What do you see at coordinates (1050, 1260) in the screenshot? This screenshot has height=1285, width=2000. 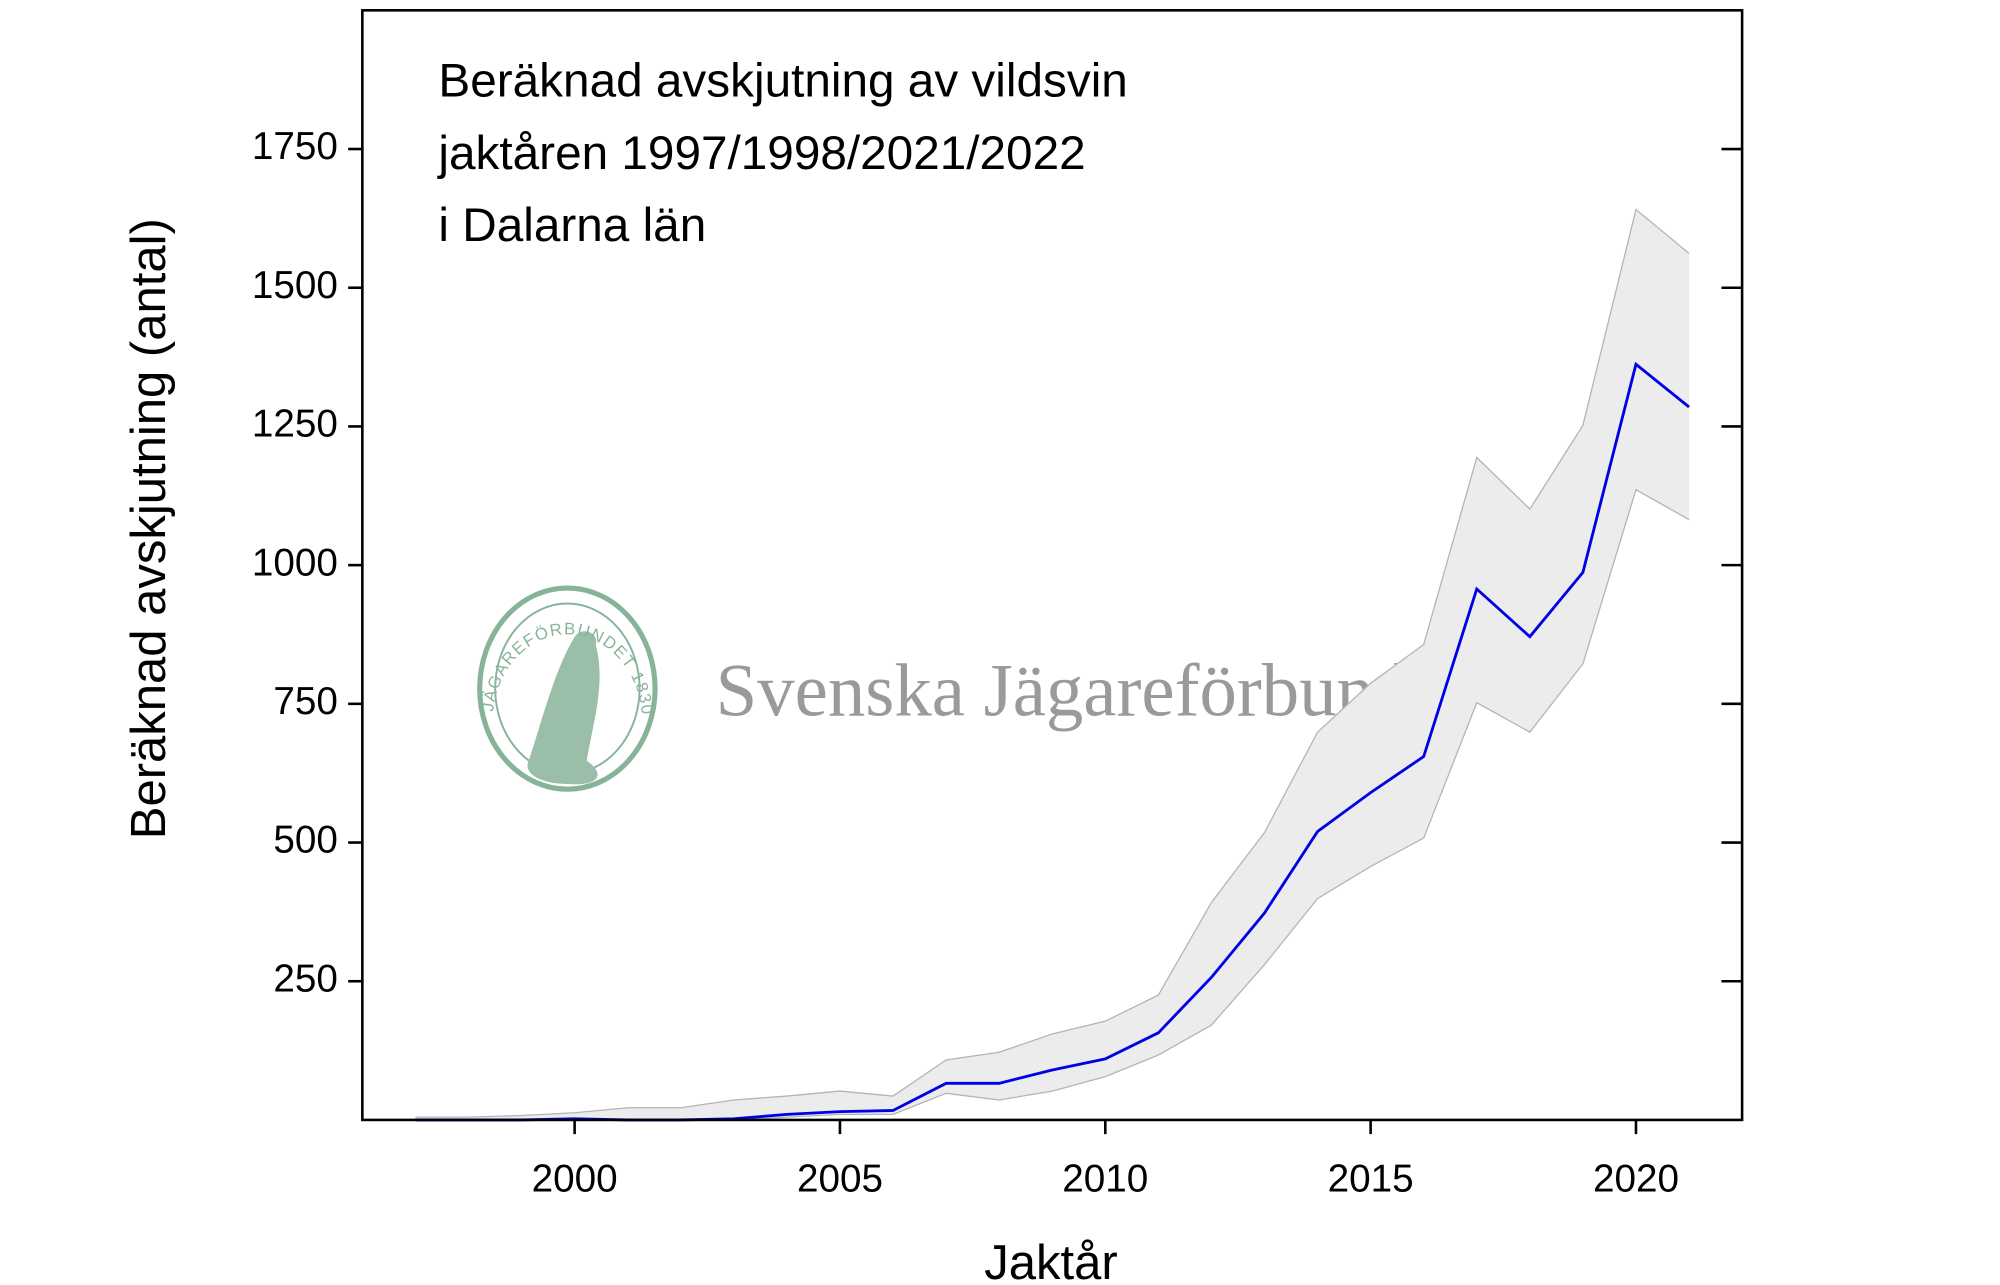 I see `x-axis-label: Jaktår` at bounding box center [1050, 1260].